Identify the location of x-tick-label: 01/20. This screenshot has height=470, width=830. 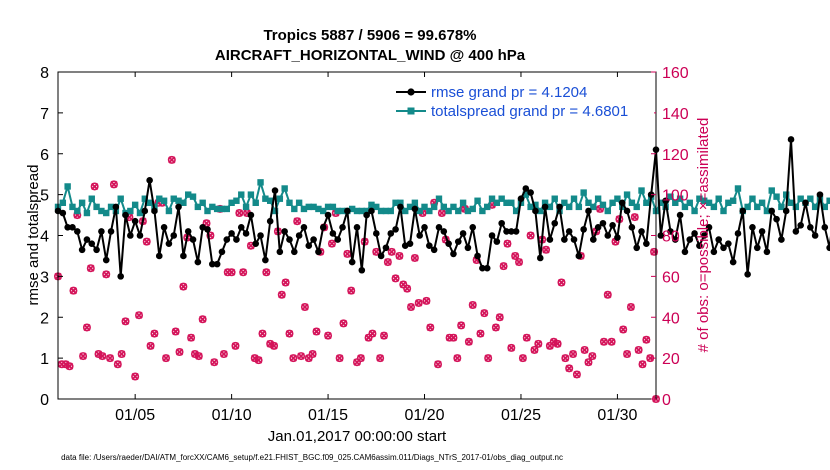
(424, 415).